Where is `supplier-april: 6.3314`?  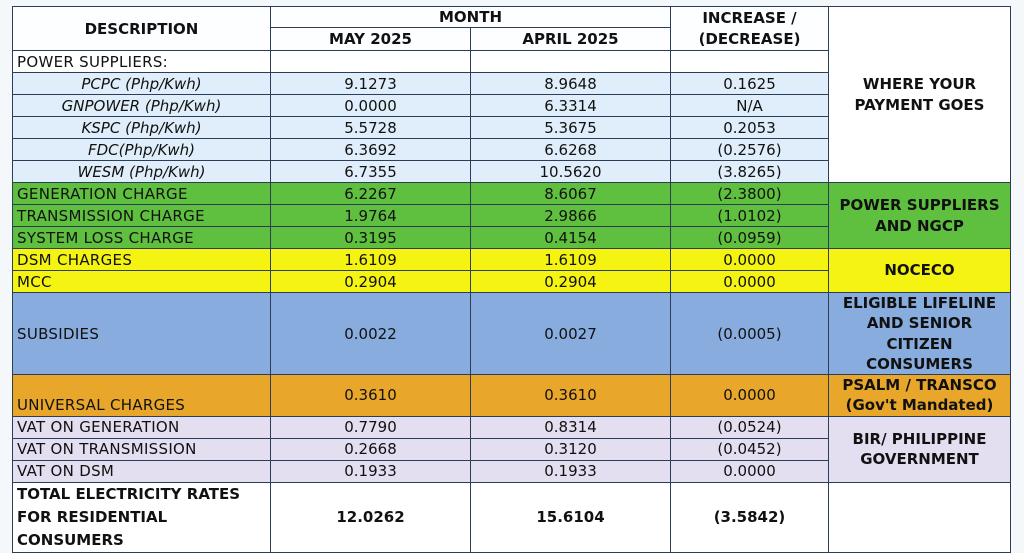 supplier-april: 6.3314 is located at coordinates (570, 105).